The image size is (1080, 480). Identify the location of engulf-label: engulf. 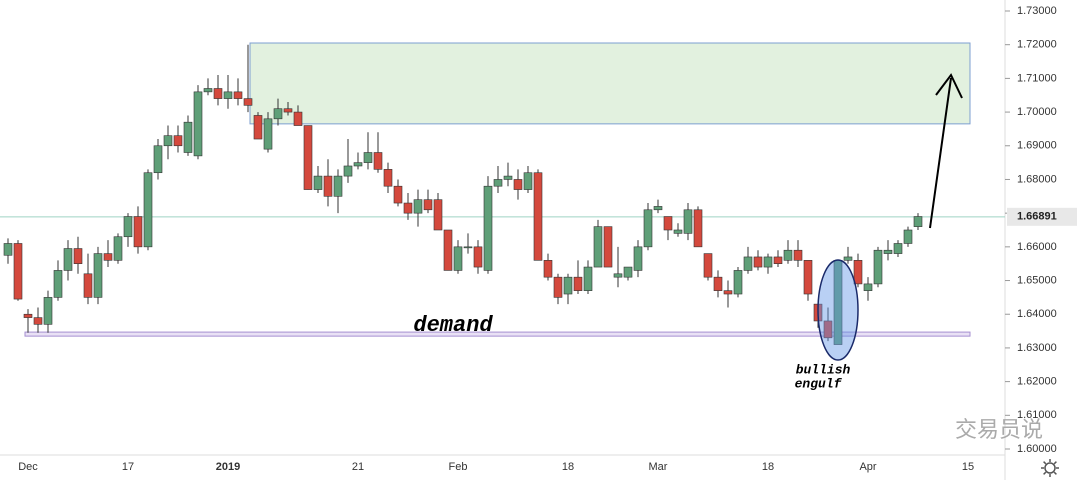
(819, 383).